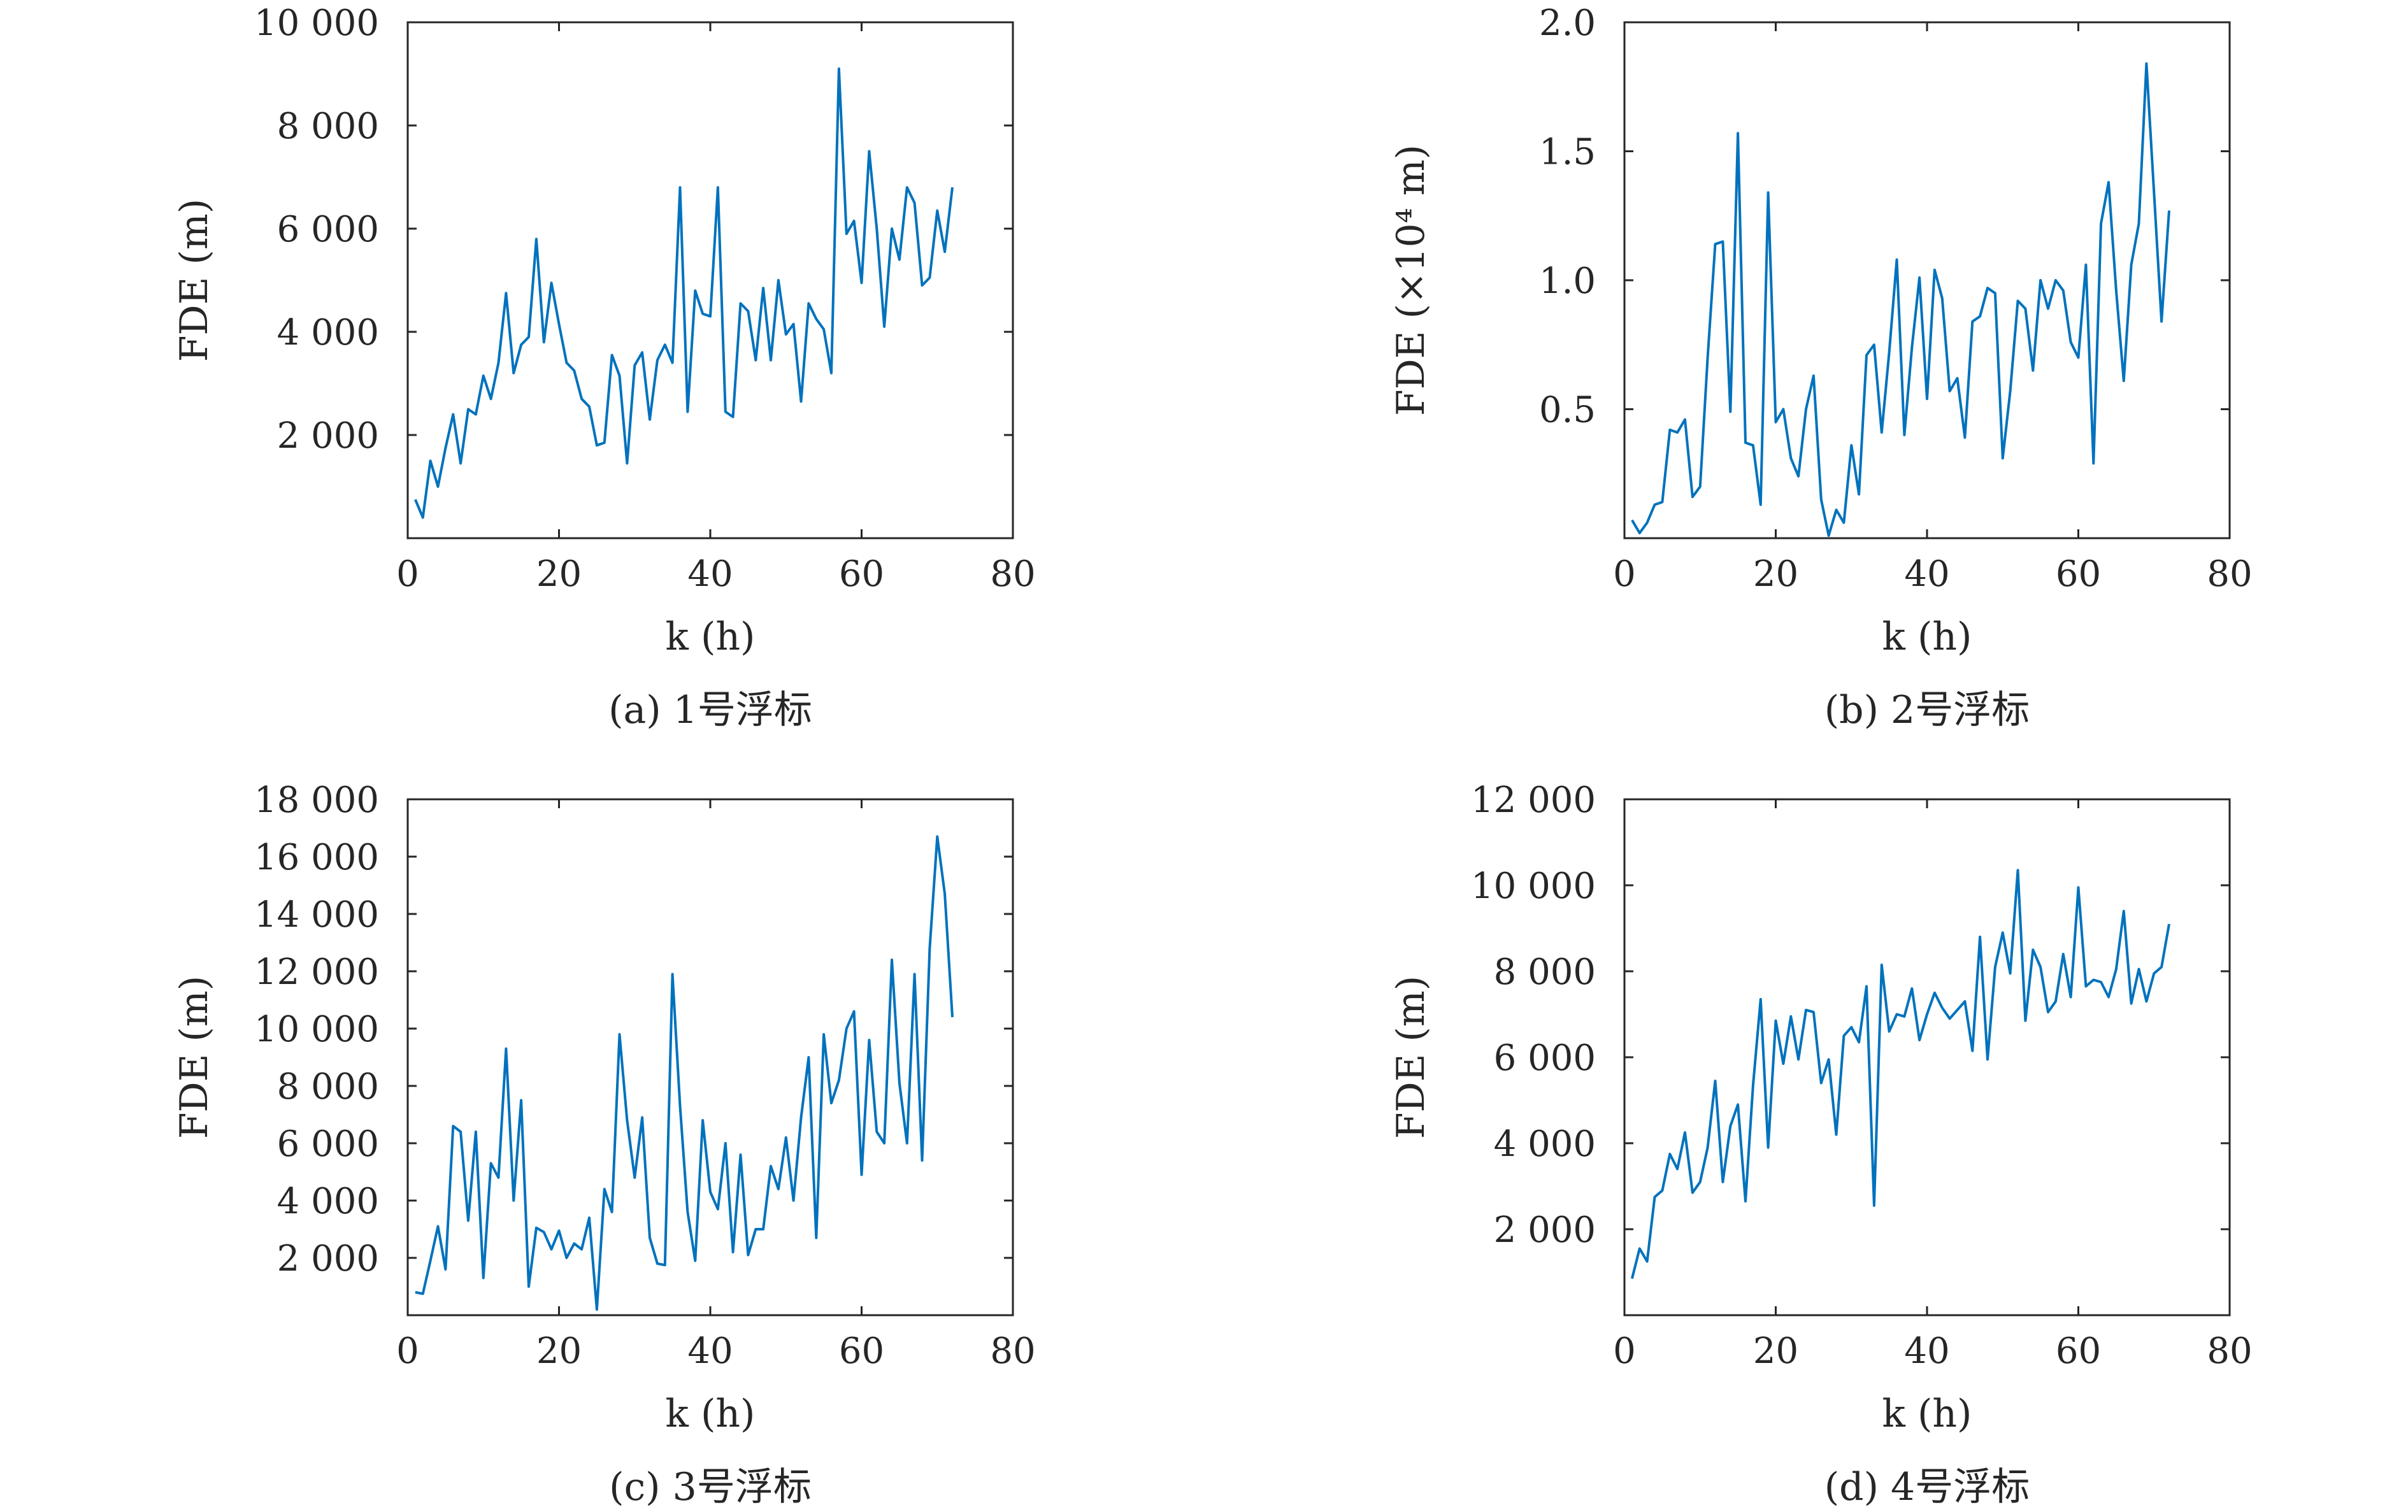  What do you see at coordinates (316, 857) in the screenshot?
I see `y-tick-label: 16 000` at bounding box center [316, 857].